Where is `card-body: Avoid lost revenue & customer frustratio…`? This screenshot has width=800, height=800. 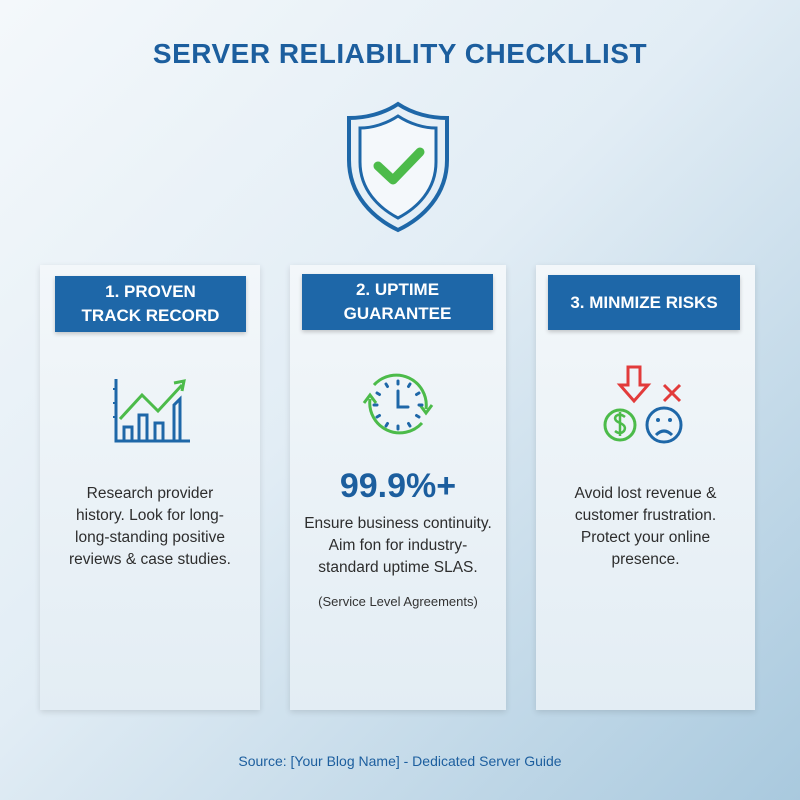 card-body: Avoid lost revenue & customer frustratio… is located at coordinates (645, 526).